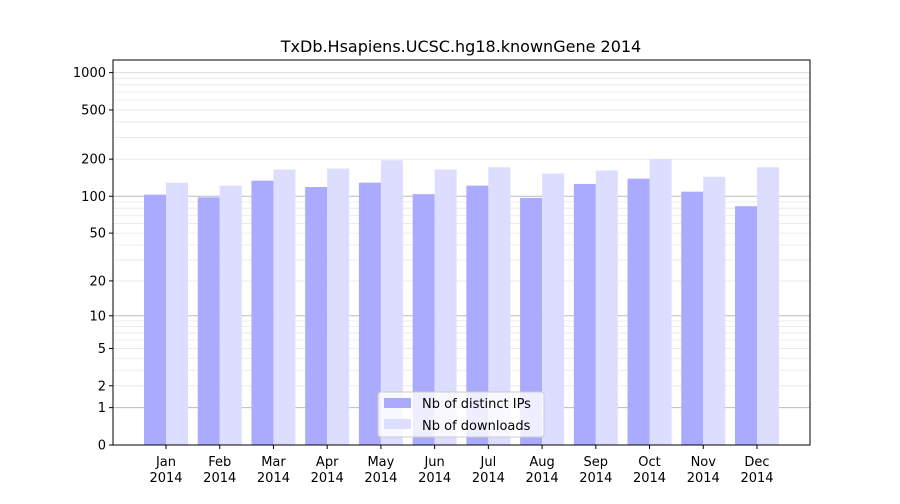 This screenshot has height=504, width=900. Describe the element at coordinates (541, 462) in the screenshot. I see `x-tick-label: Aug` at that location.